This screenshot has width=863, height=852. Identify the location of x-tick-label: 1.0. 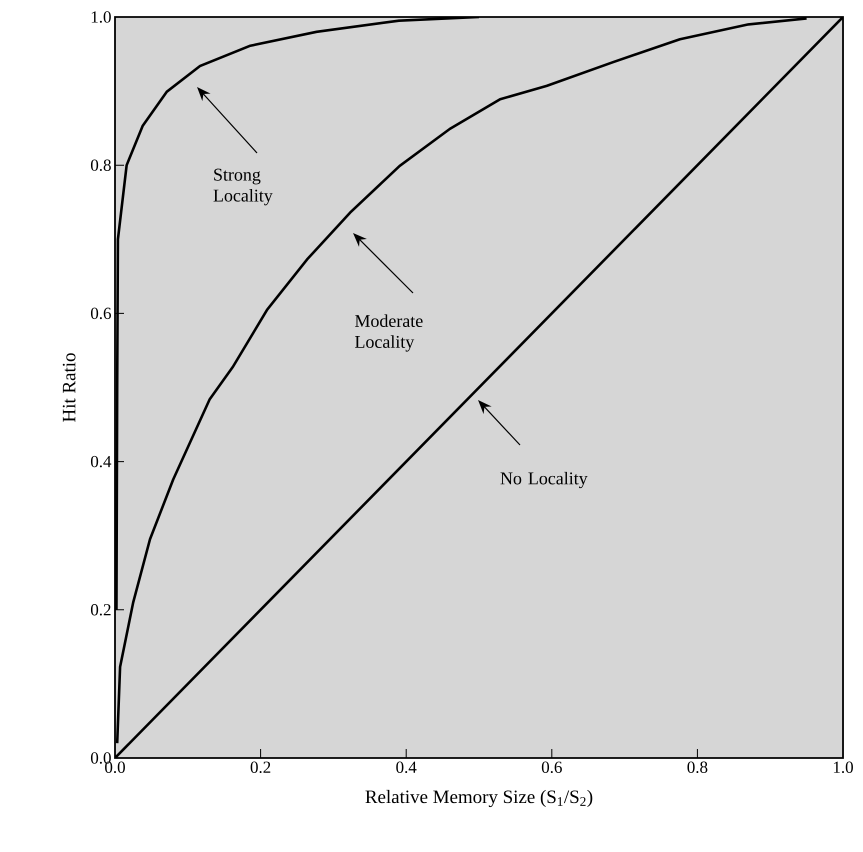
(843, 768).